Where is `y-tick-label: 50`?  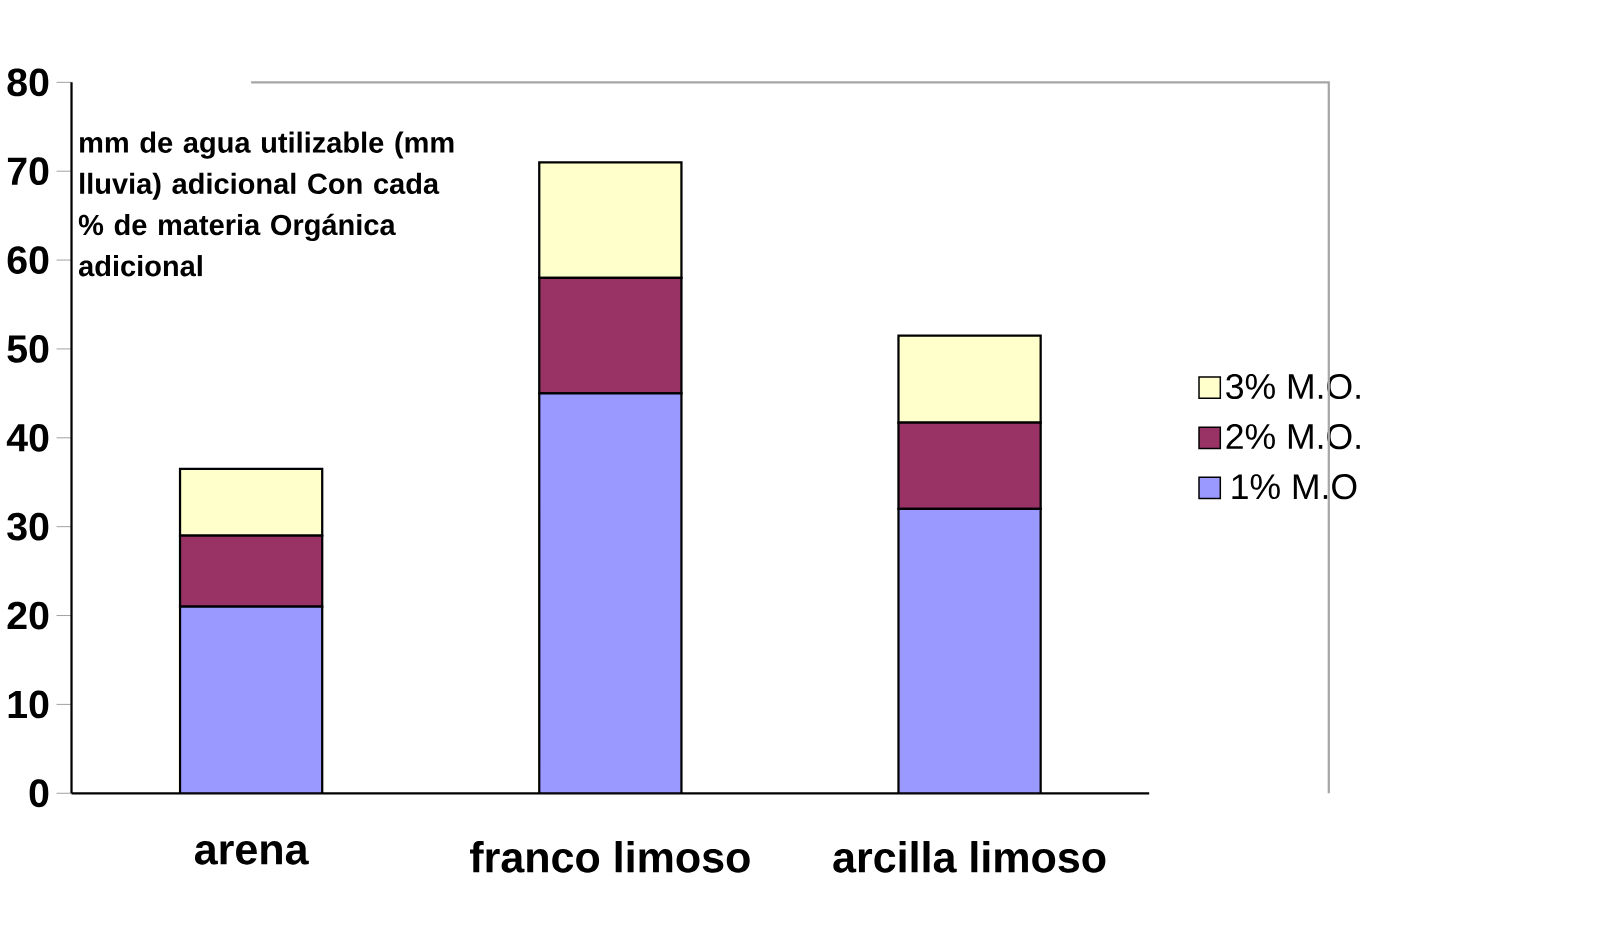 y-tick-label: 50 is located at coordinates (28, 349).